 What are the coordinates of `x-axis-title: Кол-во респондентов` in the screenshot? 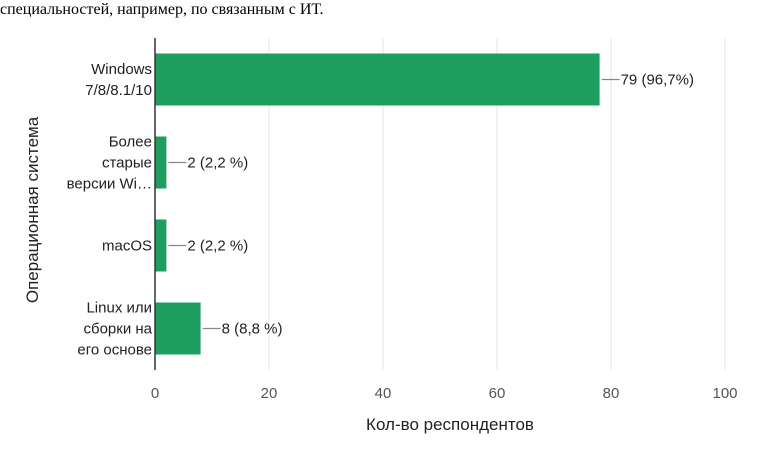 It's located at (450, 424).